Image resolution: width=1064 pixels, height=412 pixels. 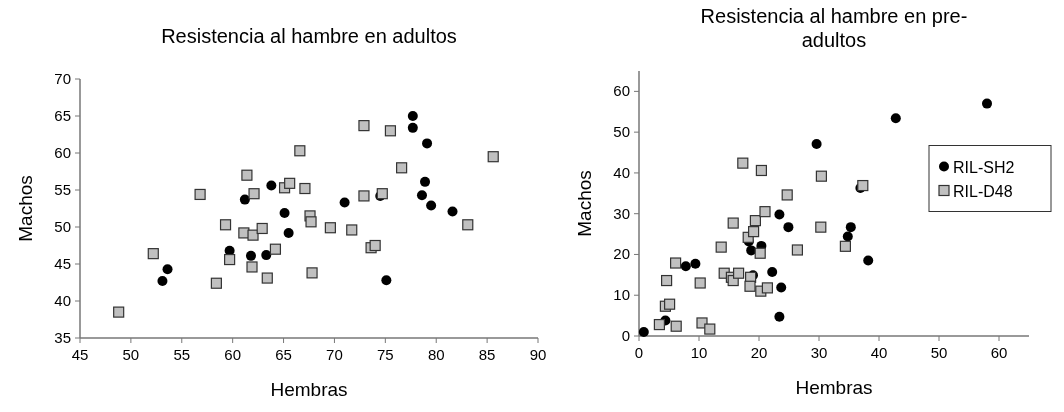 I want to click on y-tick-label: 35, so click(x=62, y=337).